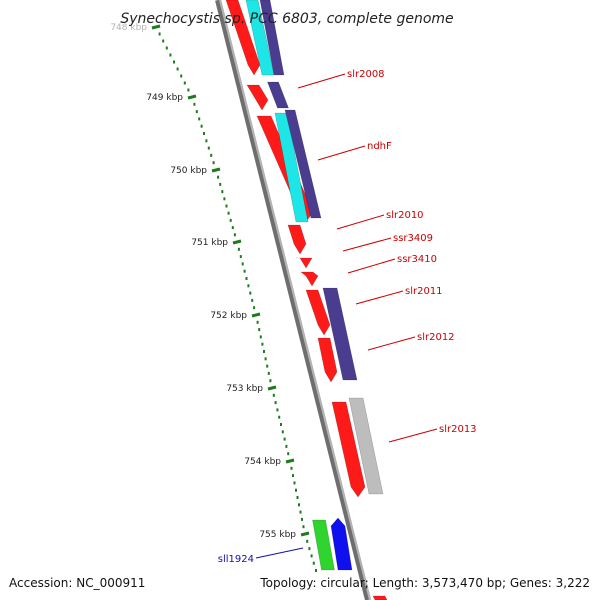 Image resolution: width=600 pixels, height=600 pixels. What do you see at coordinates (458, 429) in the screenshot?
I see `gene-label-slr2013: slr2013` at bounding box center [458, 429].